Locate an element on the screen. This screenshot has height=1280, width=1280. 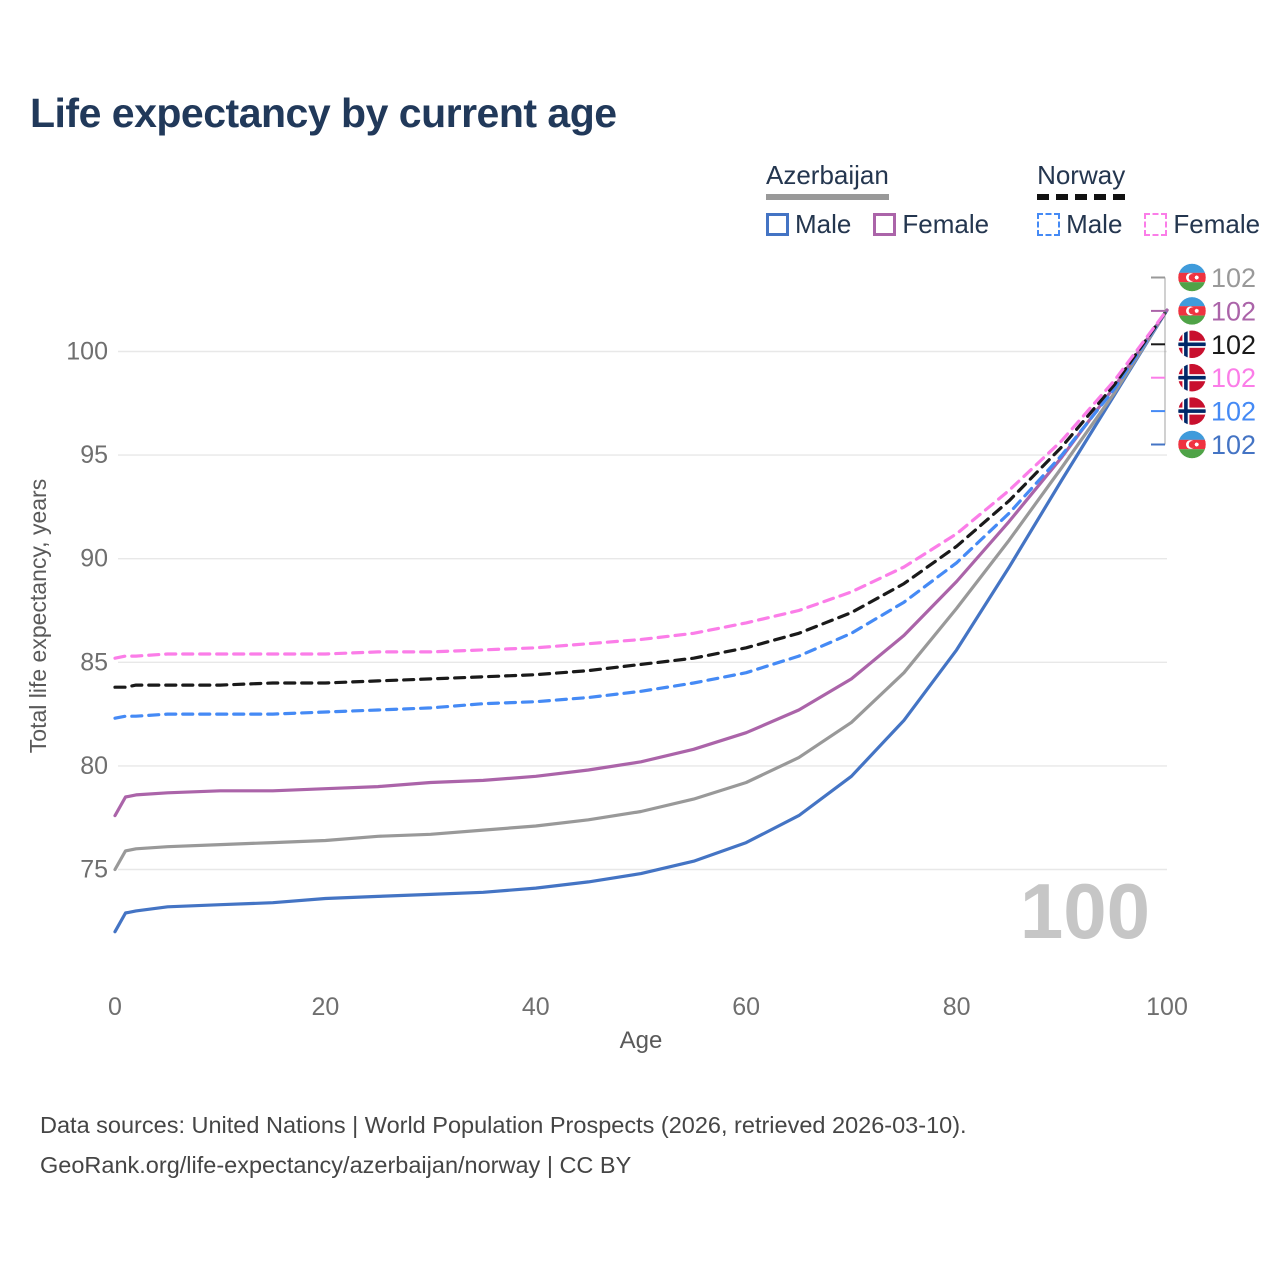
x-tick-100: 100 is located at coordinates (1167, 1007).